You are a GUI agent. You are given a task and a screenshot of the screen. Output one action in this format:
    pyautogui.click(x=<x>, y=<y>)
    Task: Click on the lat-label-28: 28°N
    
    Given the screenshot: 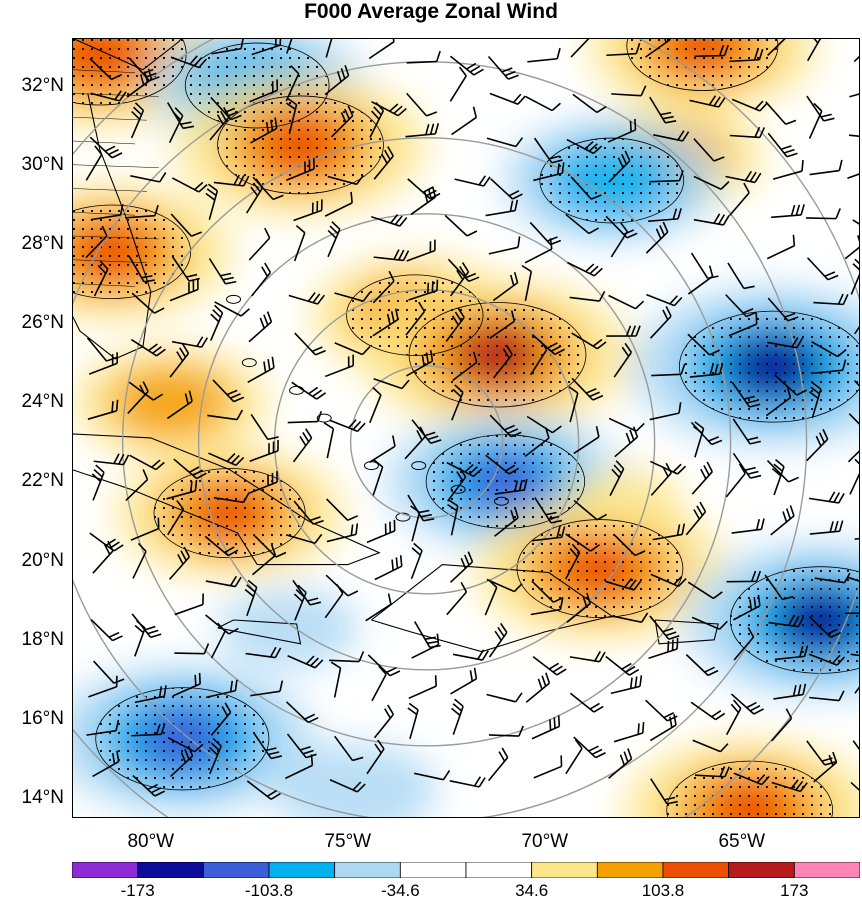 What is the action you would take?
    pyautogui.click(x=42, y=243)
    